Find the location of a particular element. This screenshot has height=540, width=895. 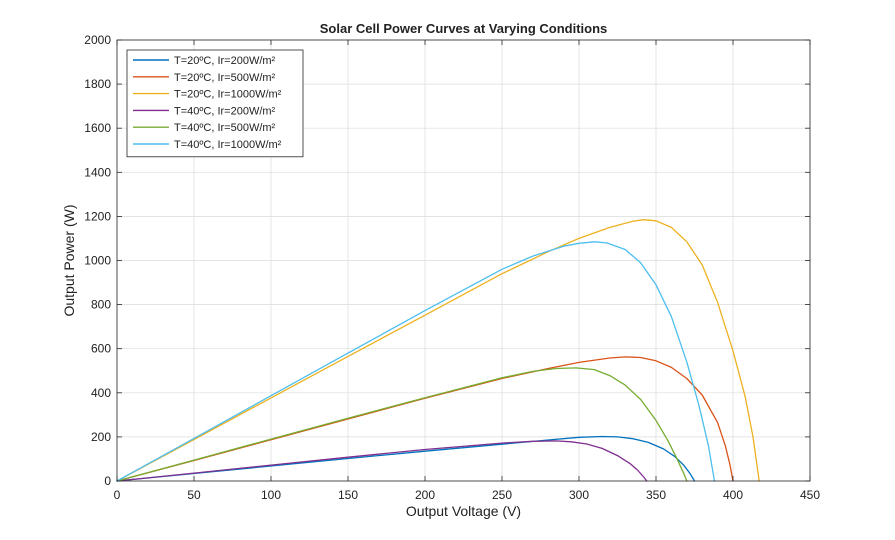

y-tick-label: 1200 is located at coordinates (97, 216).